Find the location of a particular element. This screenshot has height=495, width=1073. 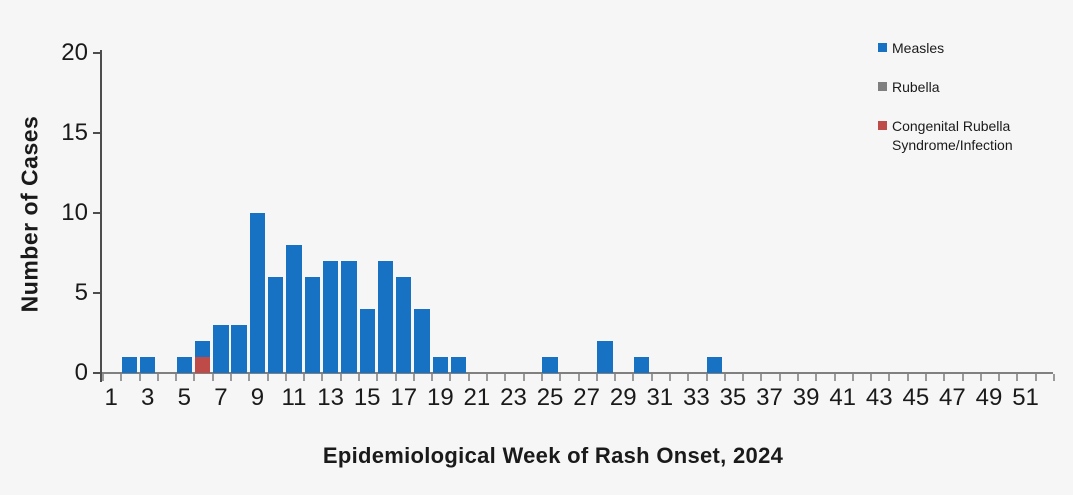

legend-entry-crs: Congenital Rubella Syndrome/Infection is located at coordinates (965, 136).